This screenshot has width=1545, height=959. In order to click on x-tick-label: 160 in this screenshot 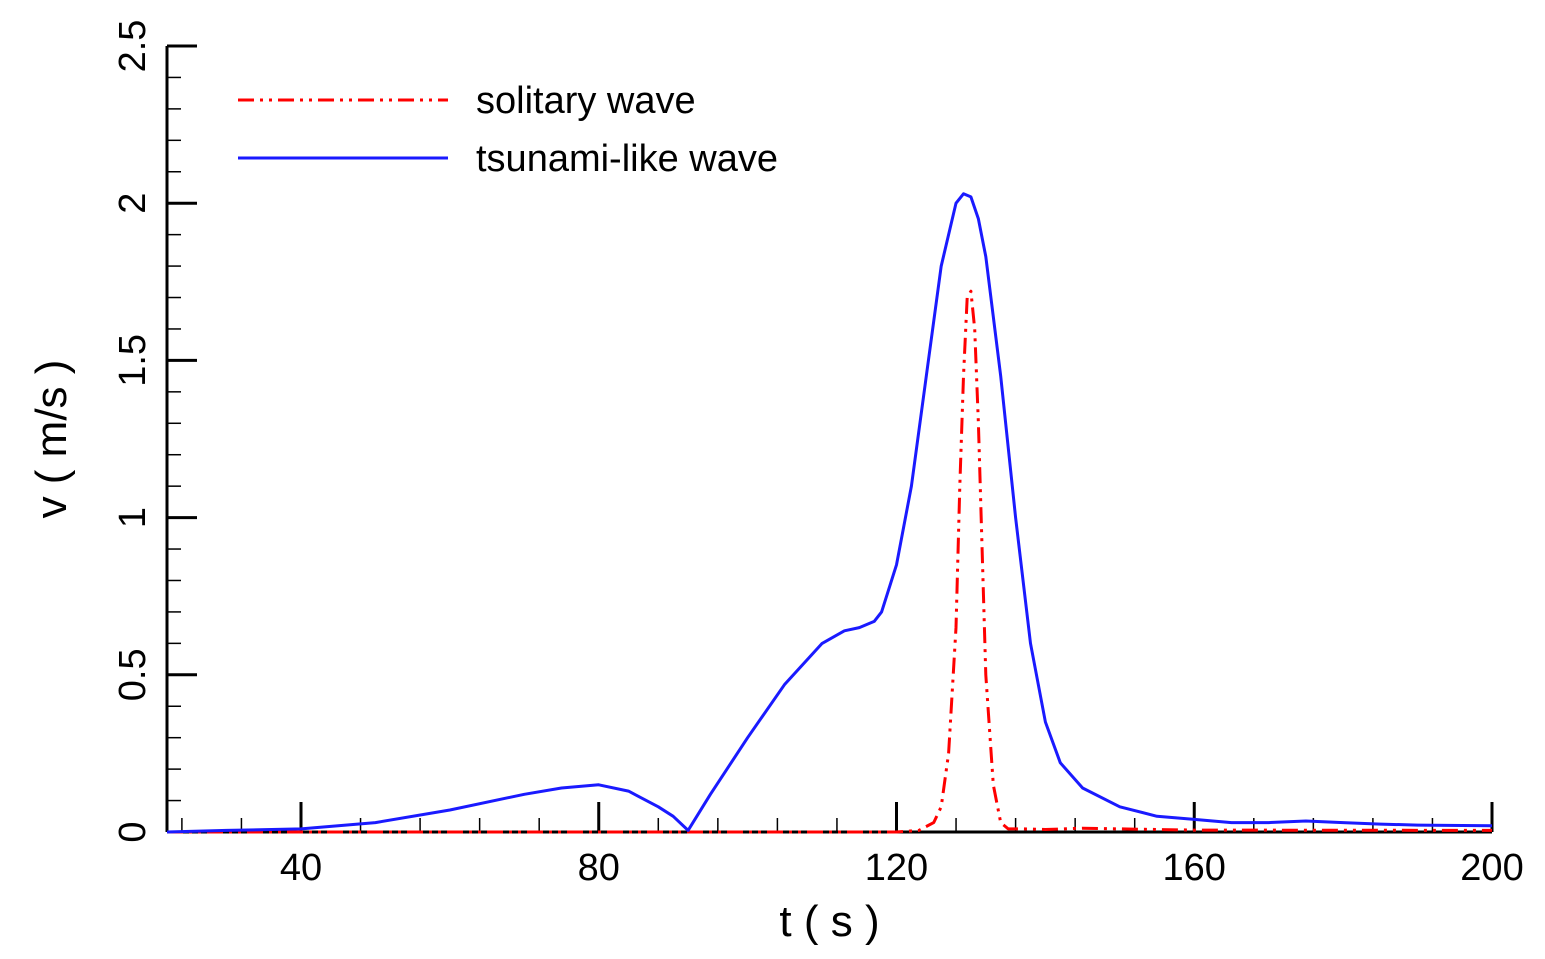, I will do `click(1194, 868)`.